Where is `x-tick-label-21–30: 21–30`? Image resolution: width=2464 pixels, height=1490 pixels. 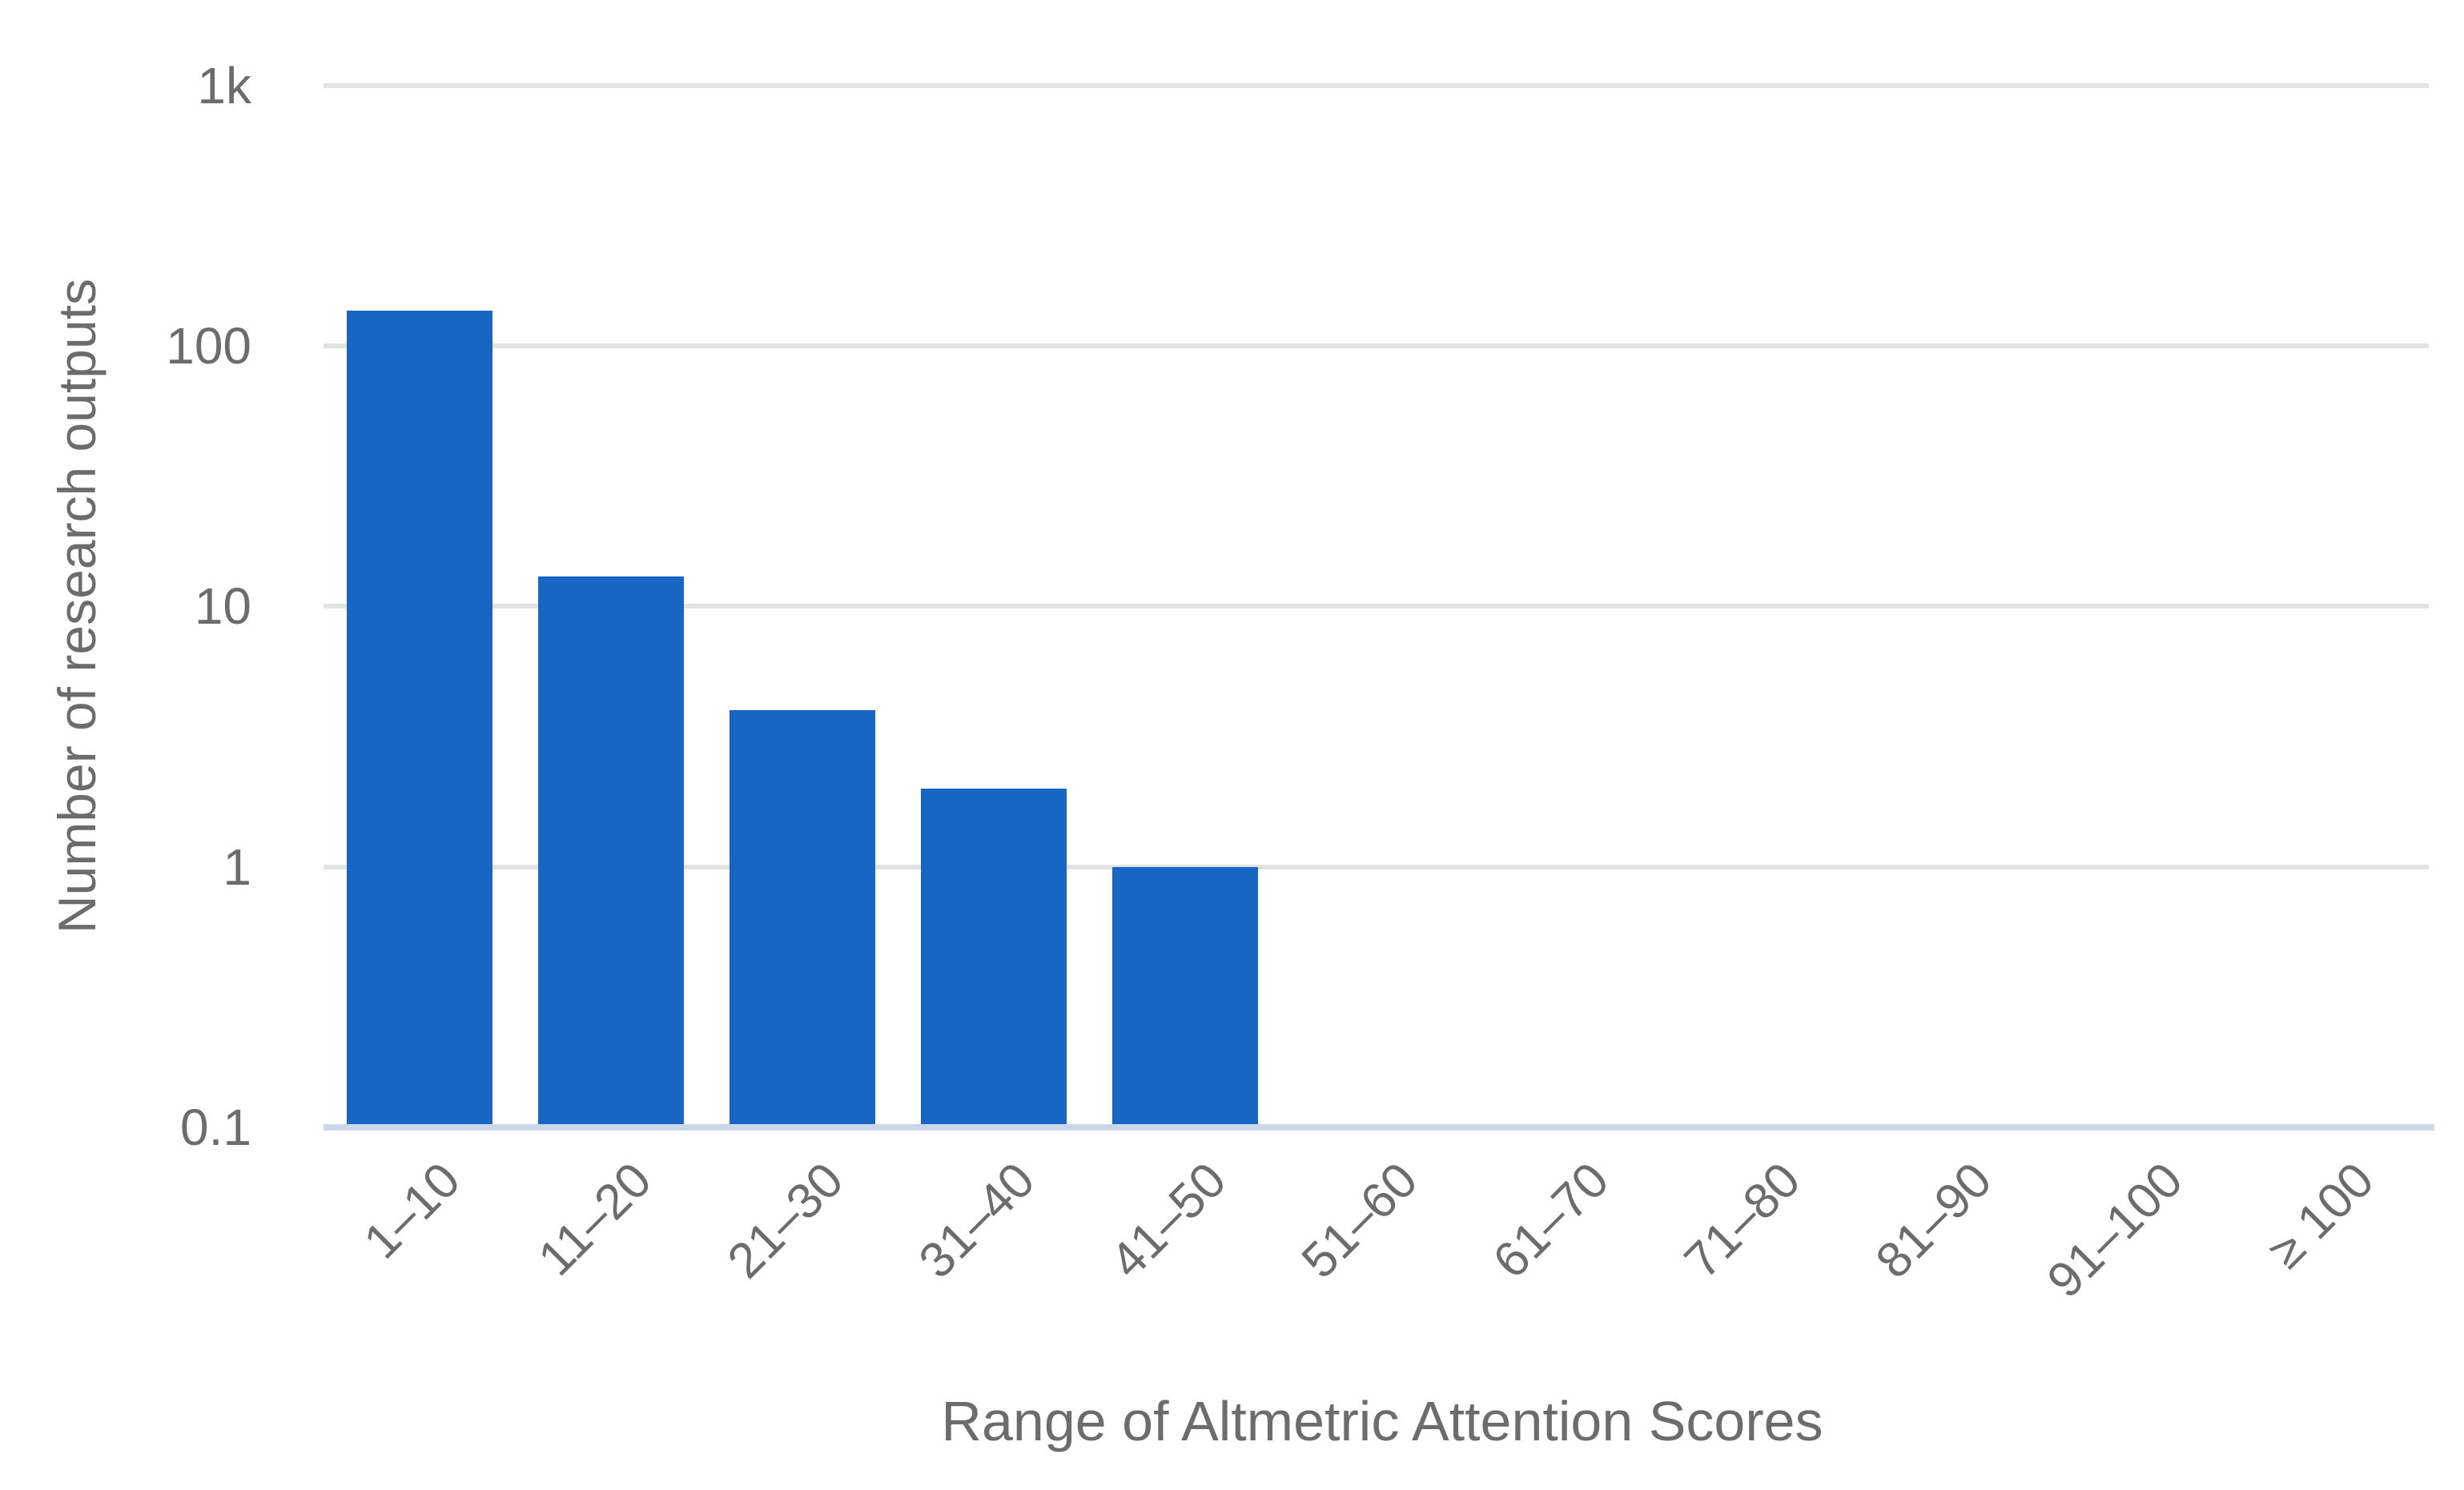
x-tick-label-21–30: 21–30 is located at coordinates (785, 1220).